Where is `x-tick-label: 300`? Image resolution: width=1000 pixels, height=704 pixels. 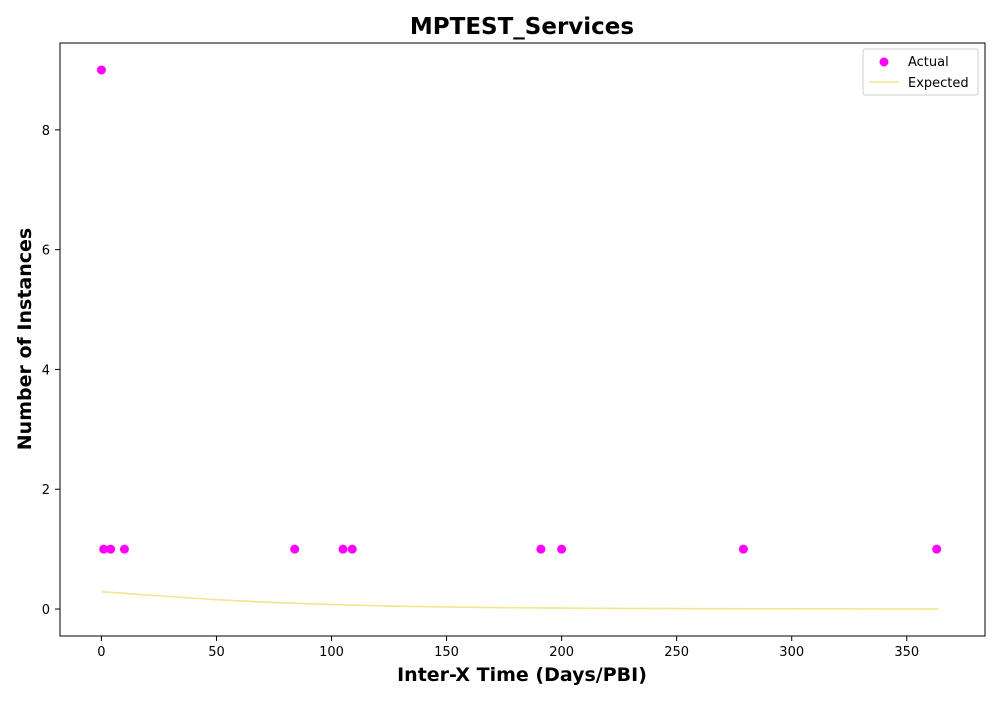
x-tick-label: 300 is located at coordinates (791, 652).